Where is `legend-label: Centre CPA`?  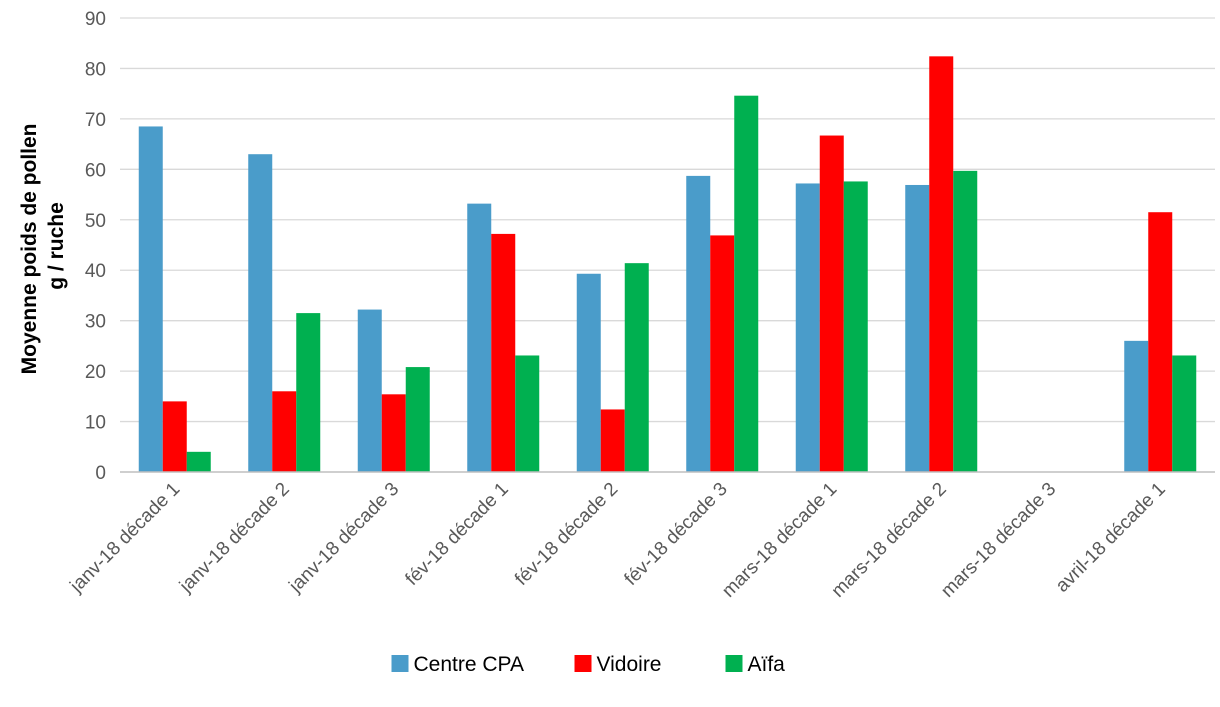 legend-label: Centre CPA is located at coordinates (469, 664).